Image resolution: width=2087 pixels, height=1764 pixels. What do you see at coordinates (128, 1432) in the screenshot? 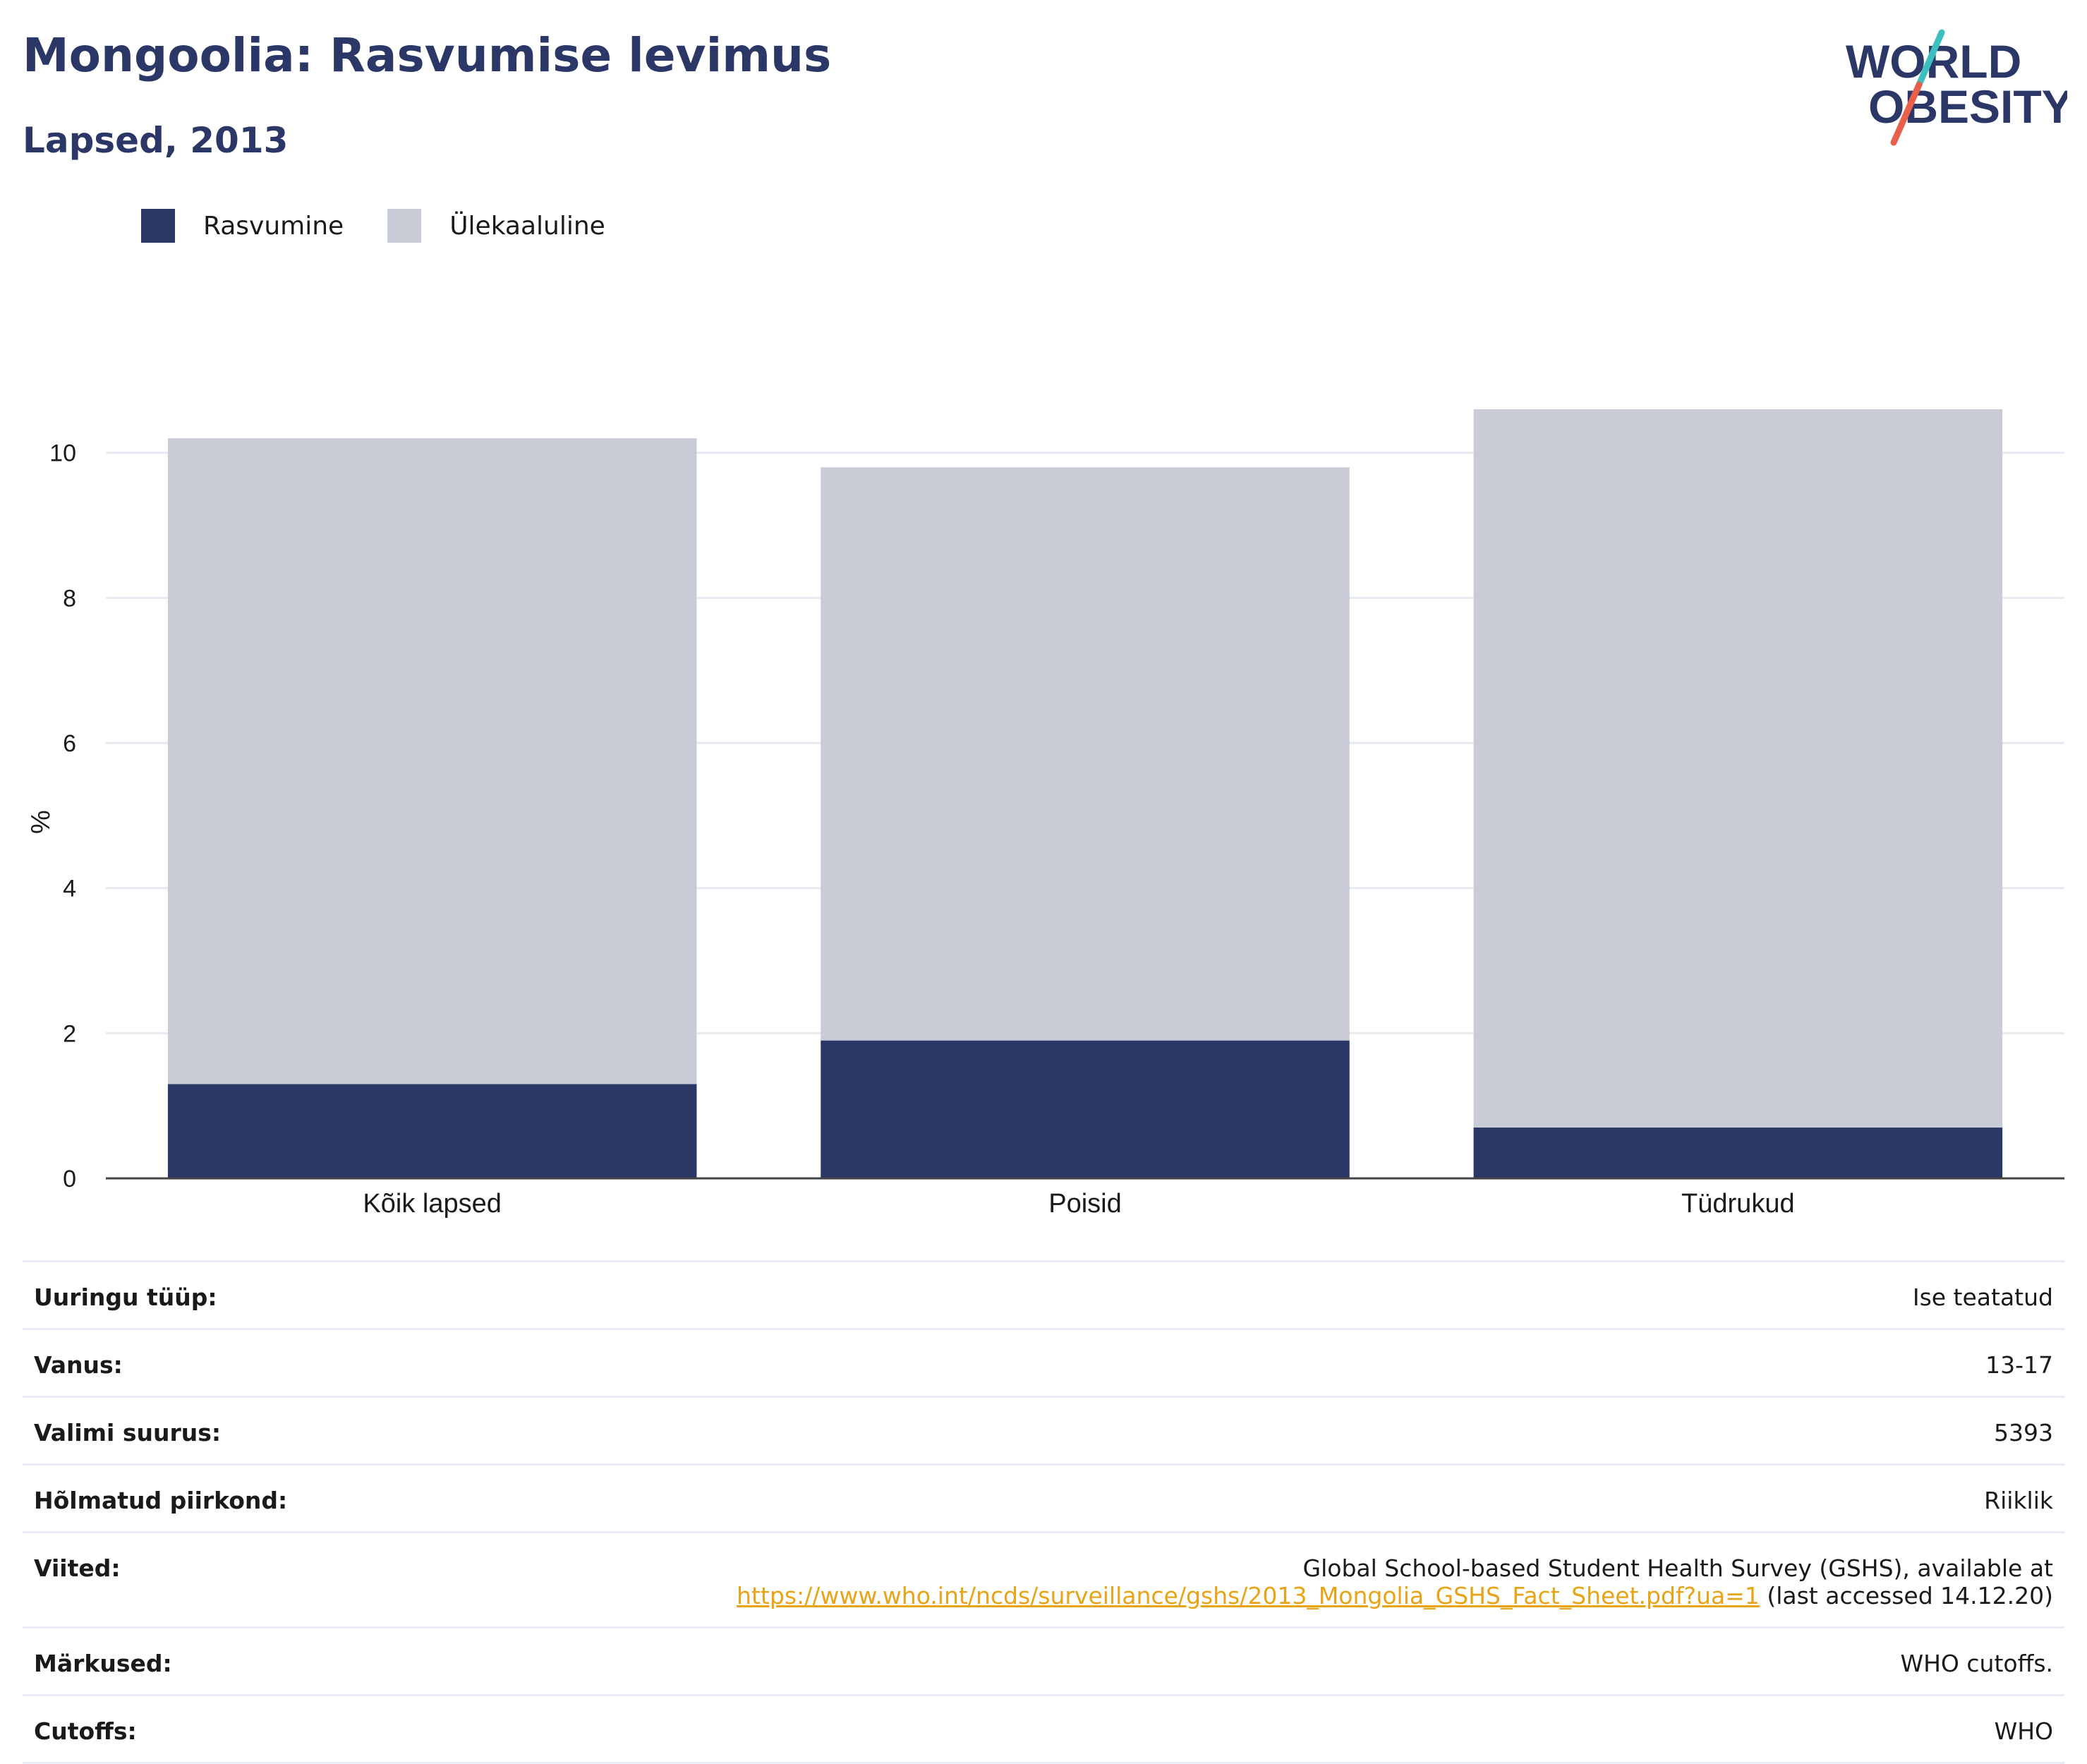
I see `meta-label: Valimi suurus:` at bounding box center [128, 1432].